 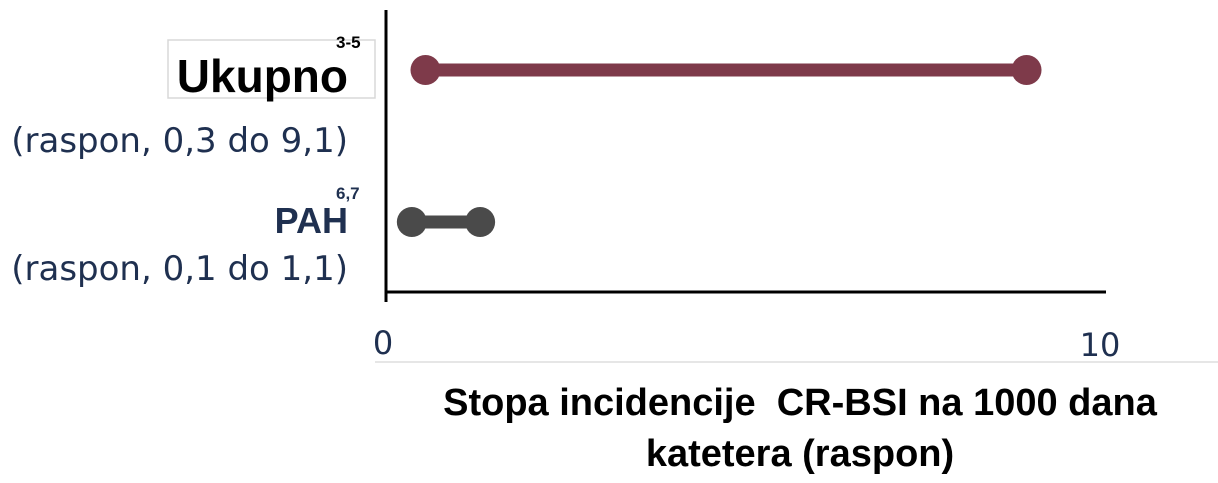 What do you see at coordinates (262, 76) in the screenshot?
I see `category-label-ukupno: Ukupno` at bounding box center [262, 76].